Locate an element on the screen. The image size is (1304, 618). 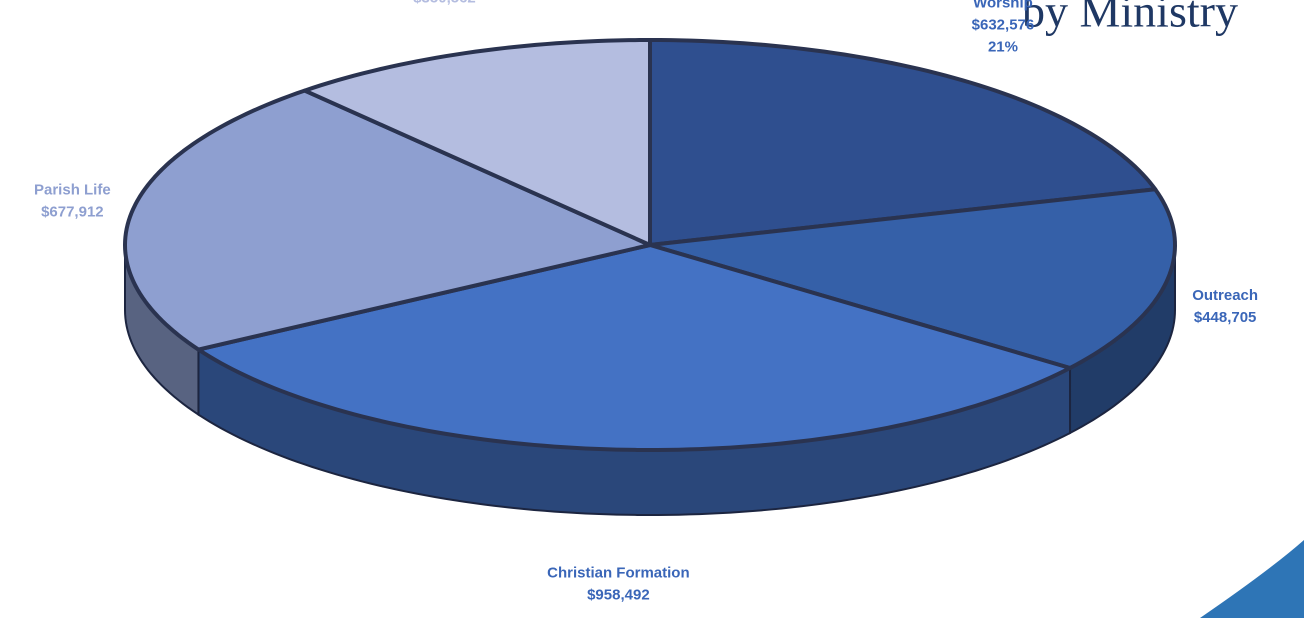
data-label-name: Worship is located at coordinates (1003, 6).